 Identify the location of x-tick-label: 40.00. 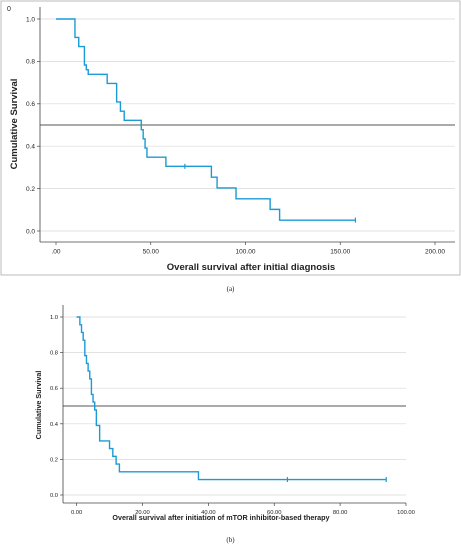
(208, 513).